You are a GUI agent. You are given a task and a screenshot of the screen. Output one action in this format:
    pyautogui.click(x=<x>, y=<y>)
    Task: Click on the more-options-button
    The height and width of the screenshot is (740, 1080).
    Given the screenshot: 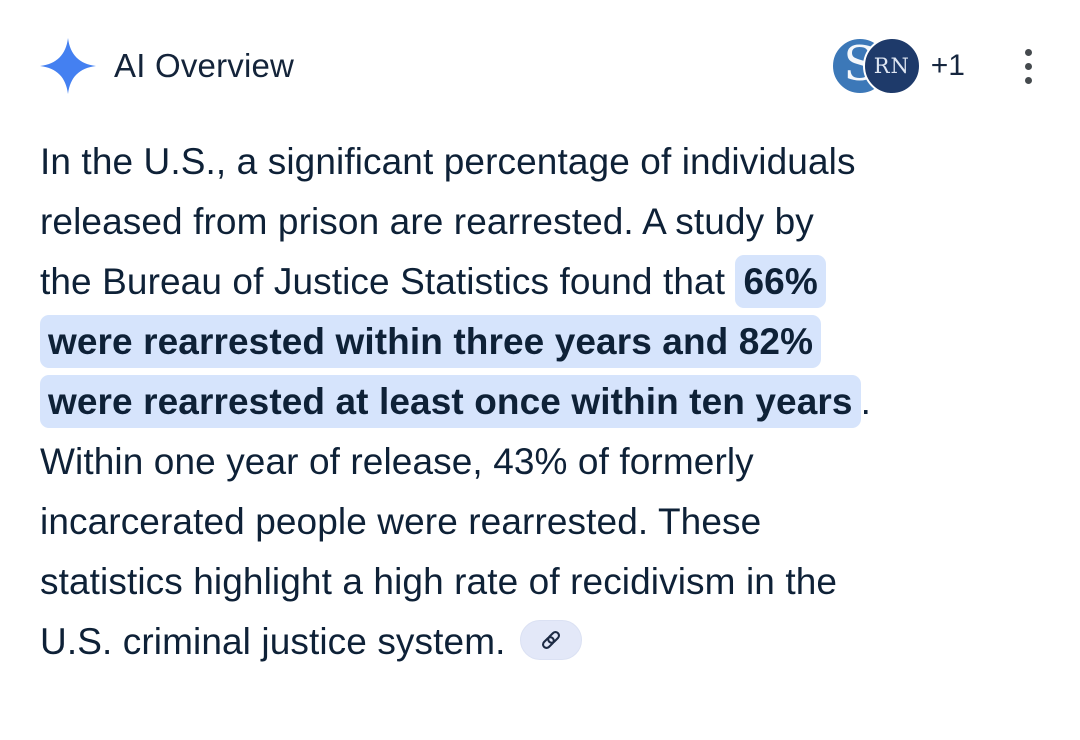 What is the action you would take?
    pyautogui.click(x=1028, y=66)
    